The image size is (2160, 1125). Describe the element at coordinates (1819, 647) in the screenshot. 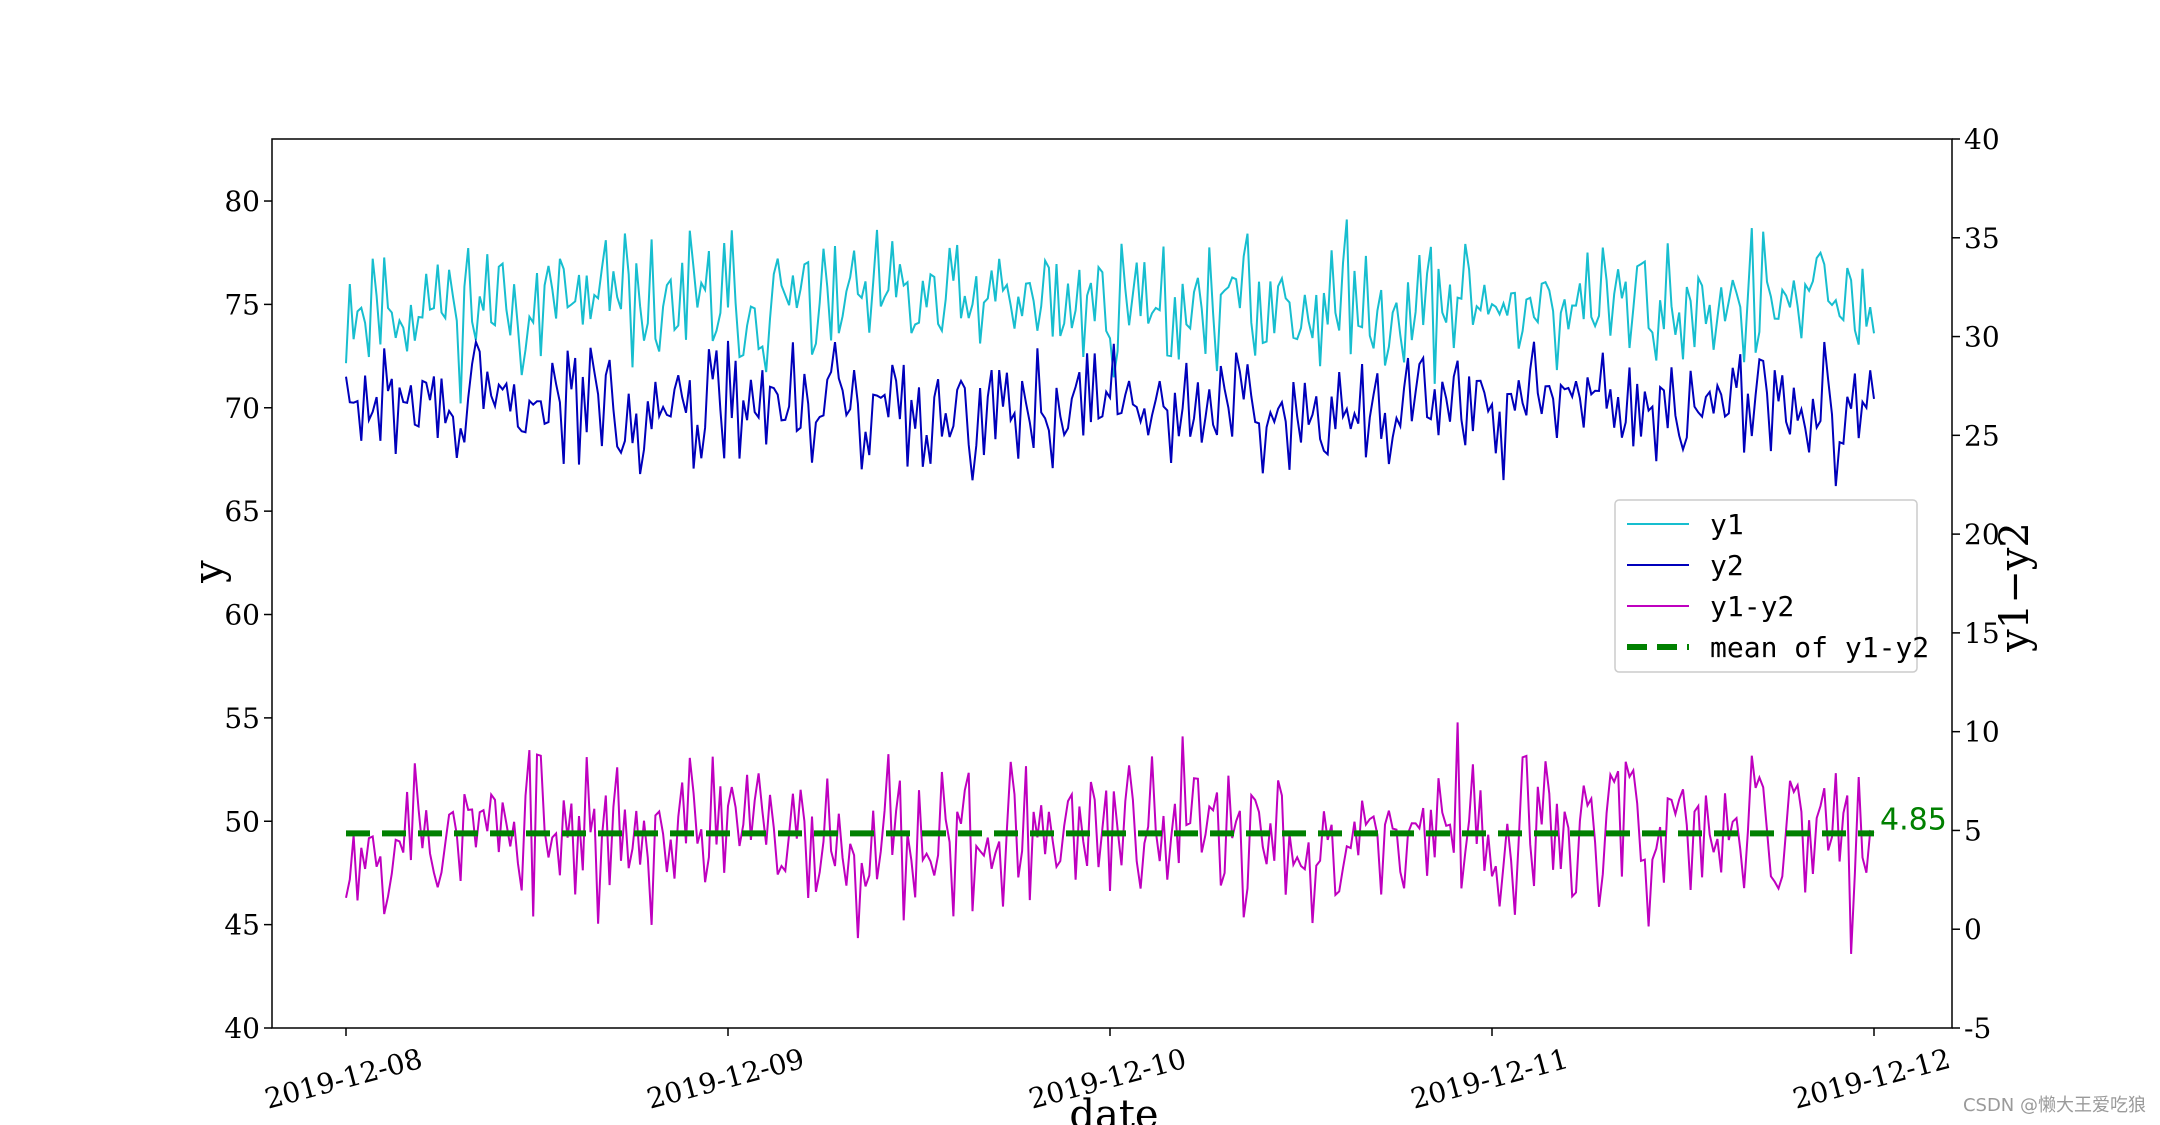

I see `legend-label: mean of y1-y2` at that location.